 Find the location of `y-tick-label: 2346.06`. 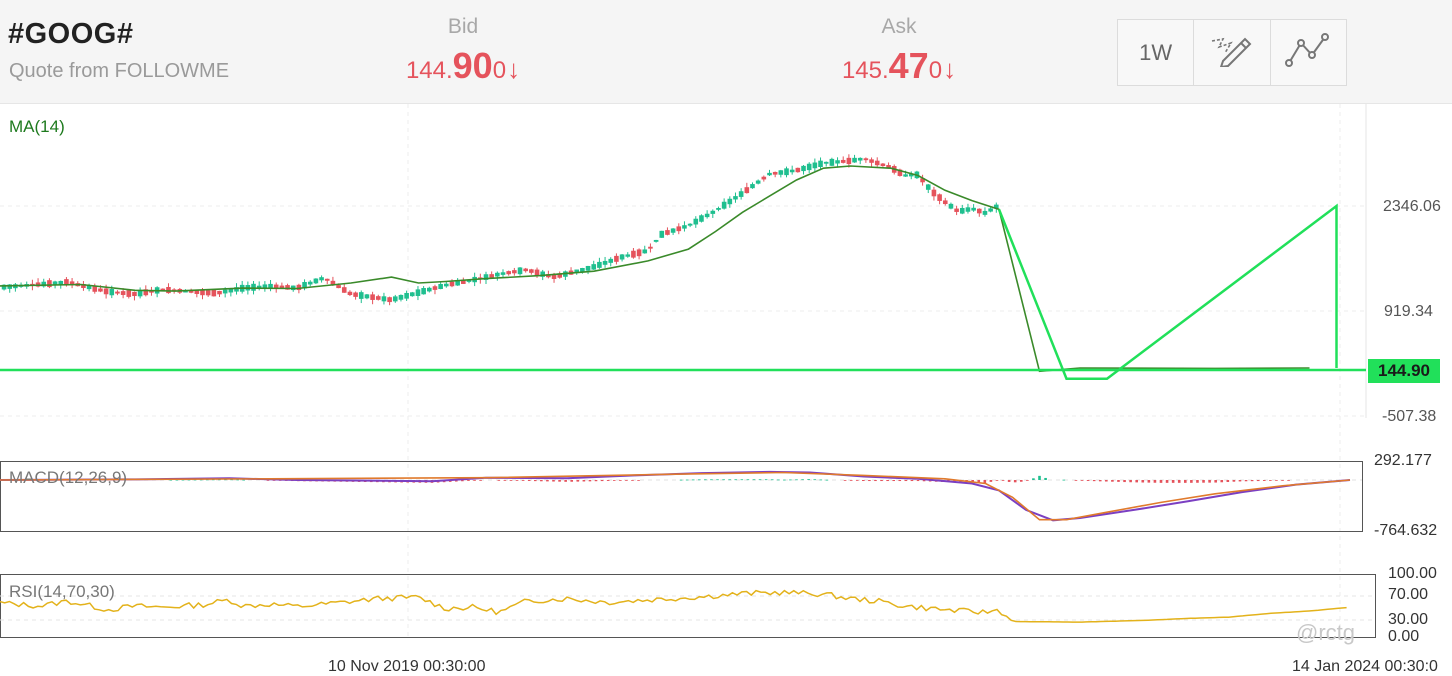

y-tick-label: 2346.06 is located at coordinates (1412, 206).